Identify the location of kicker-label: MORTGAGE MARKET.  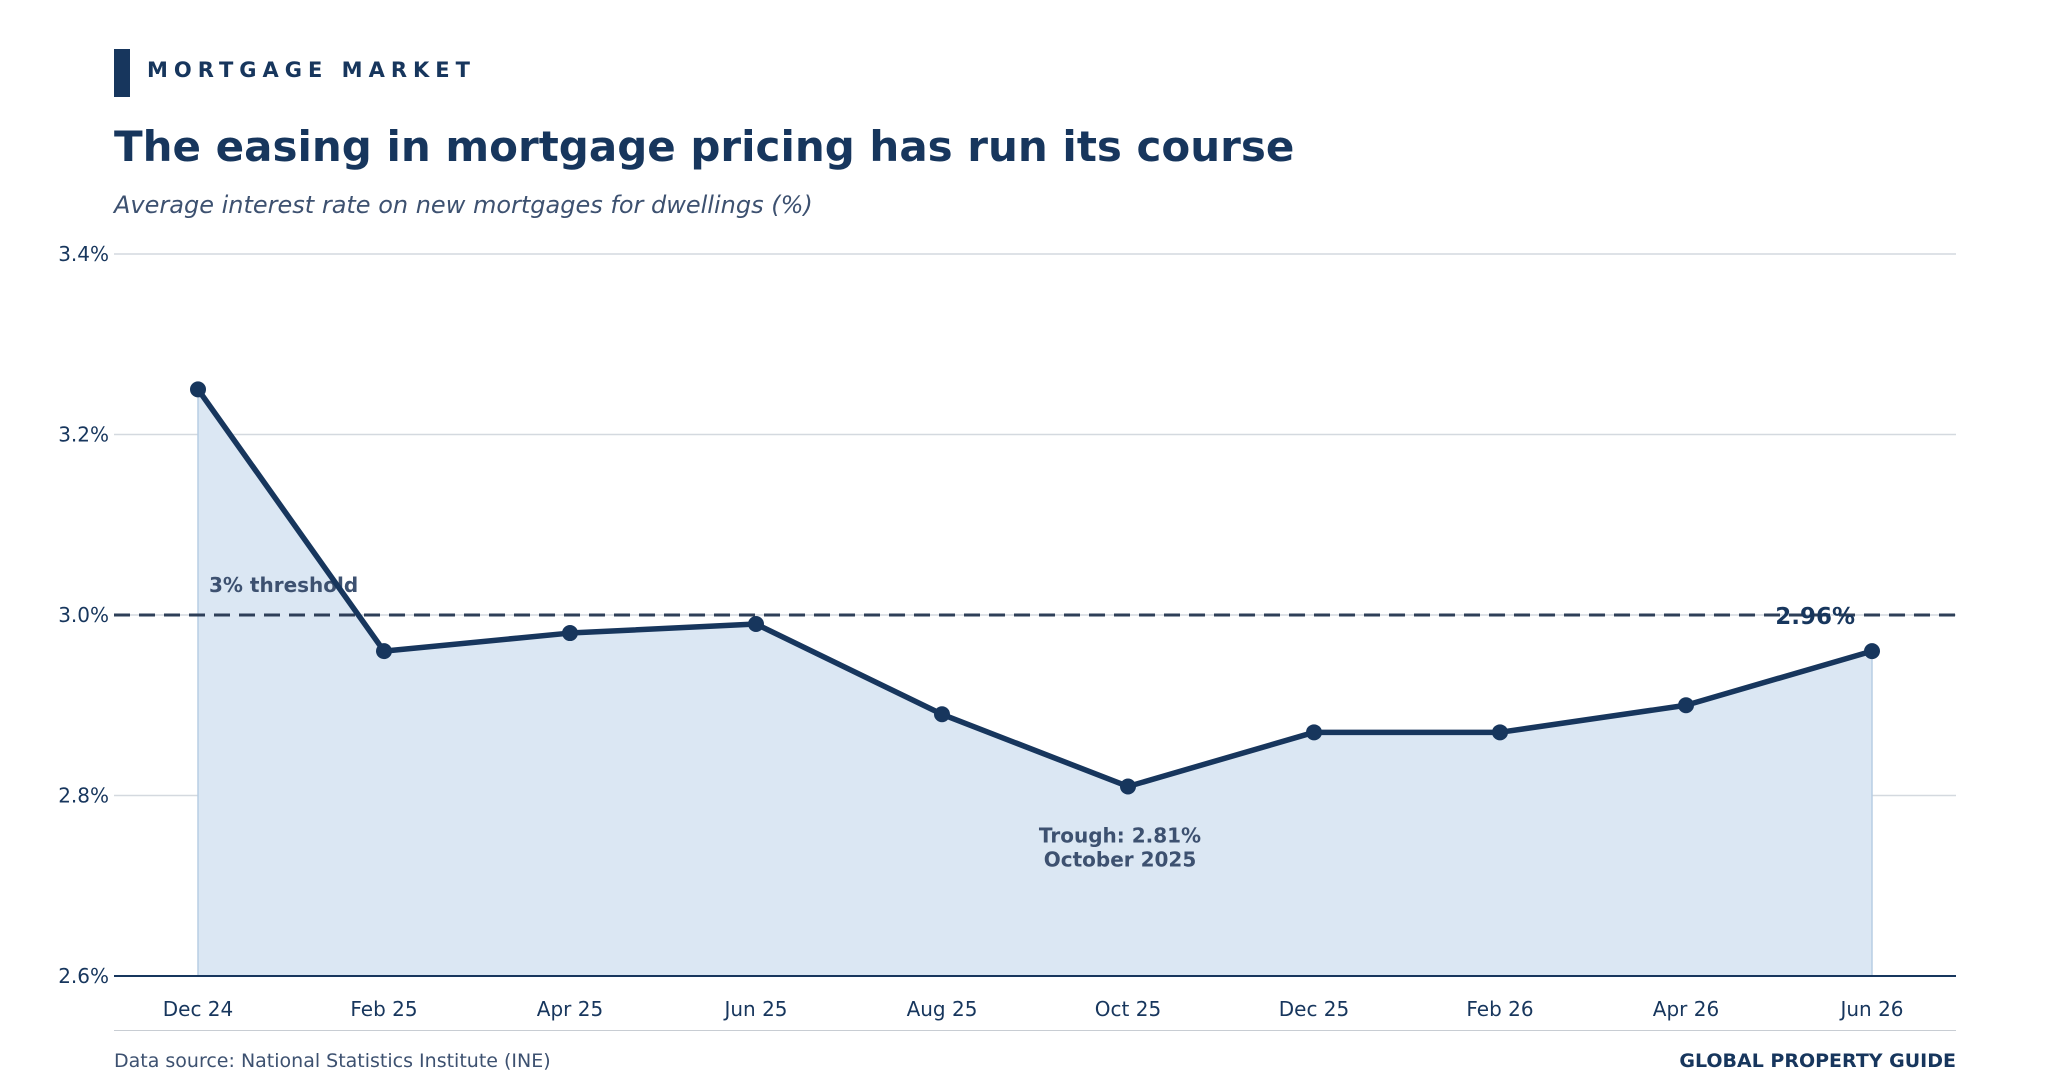
(311, 70).